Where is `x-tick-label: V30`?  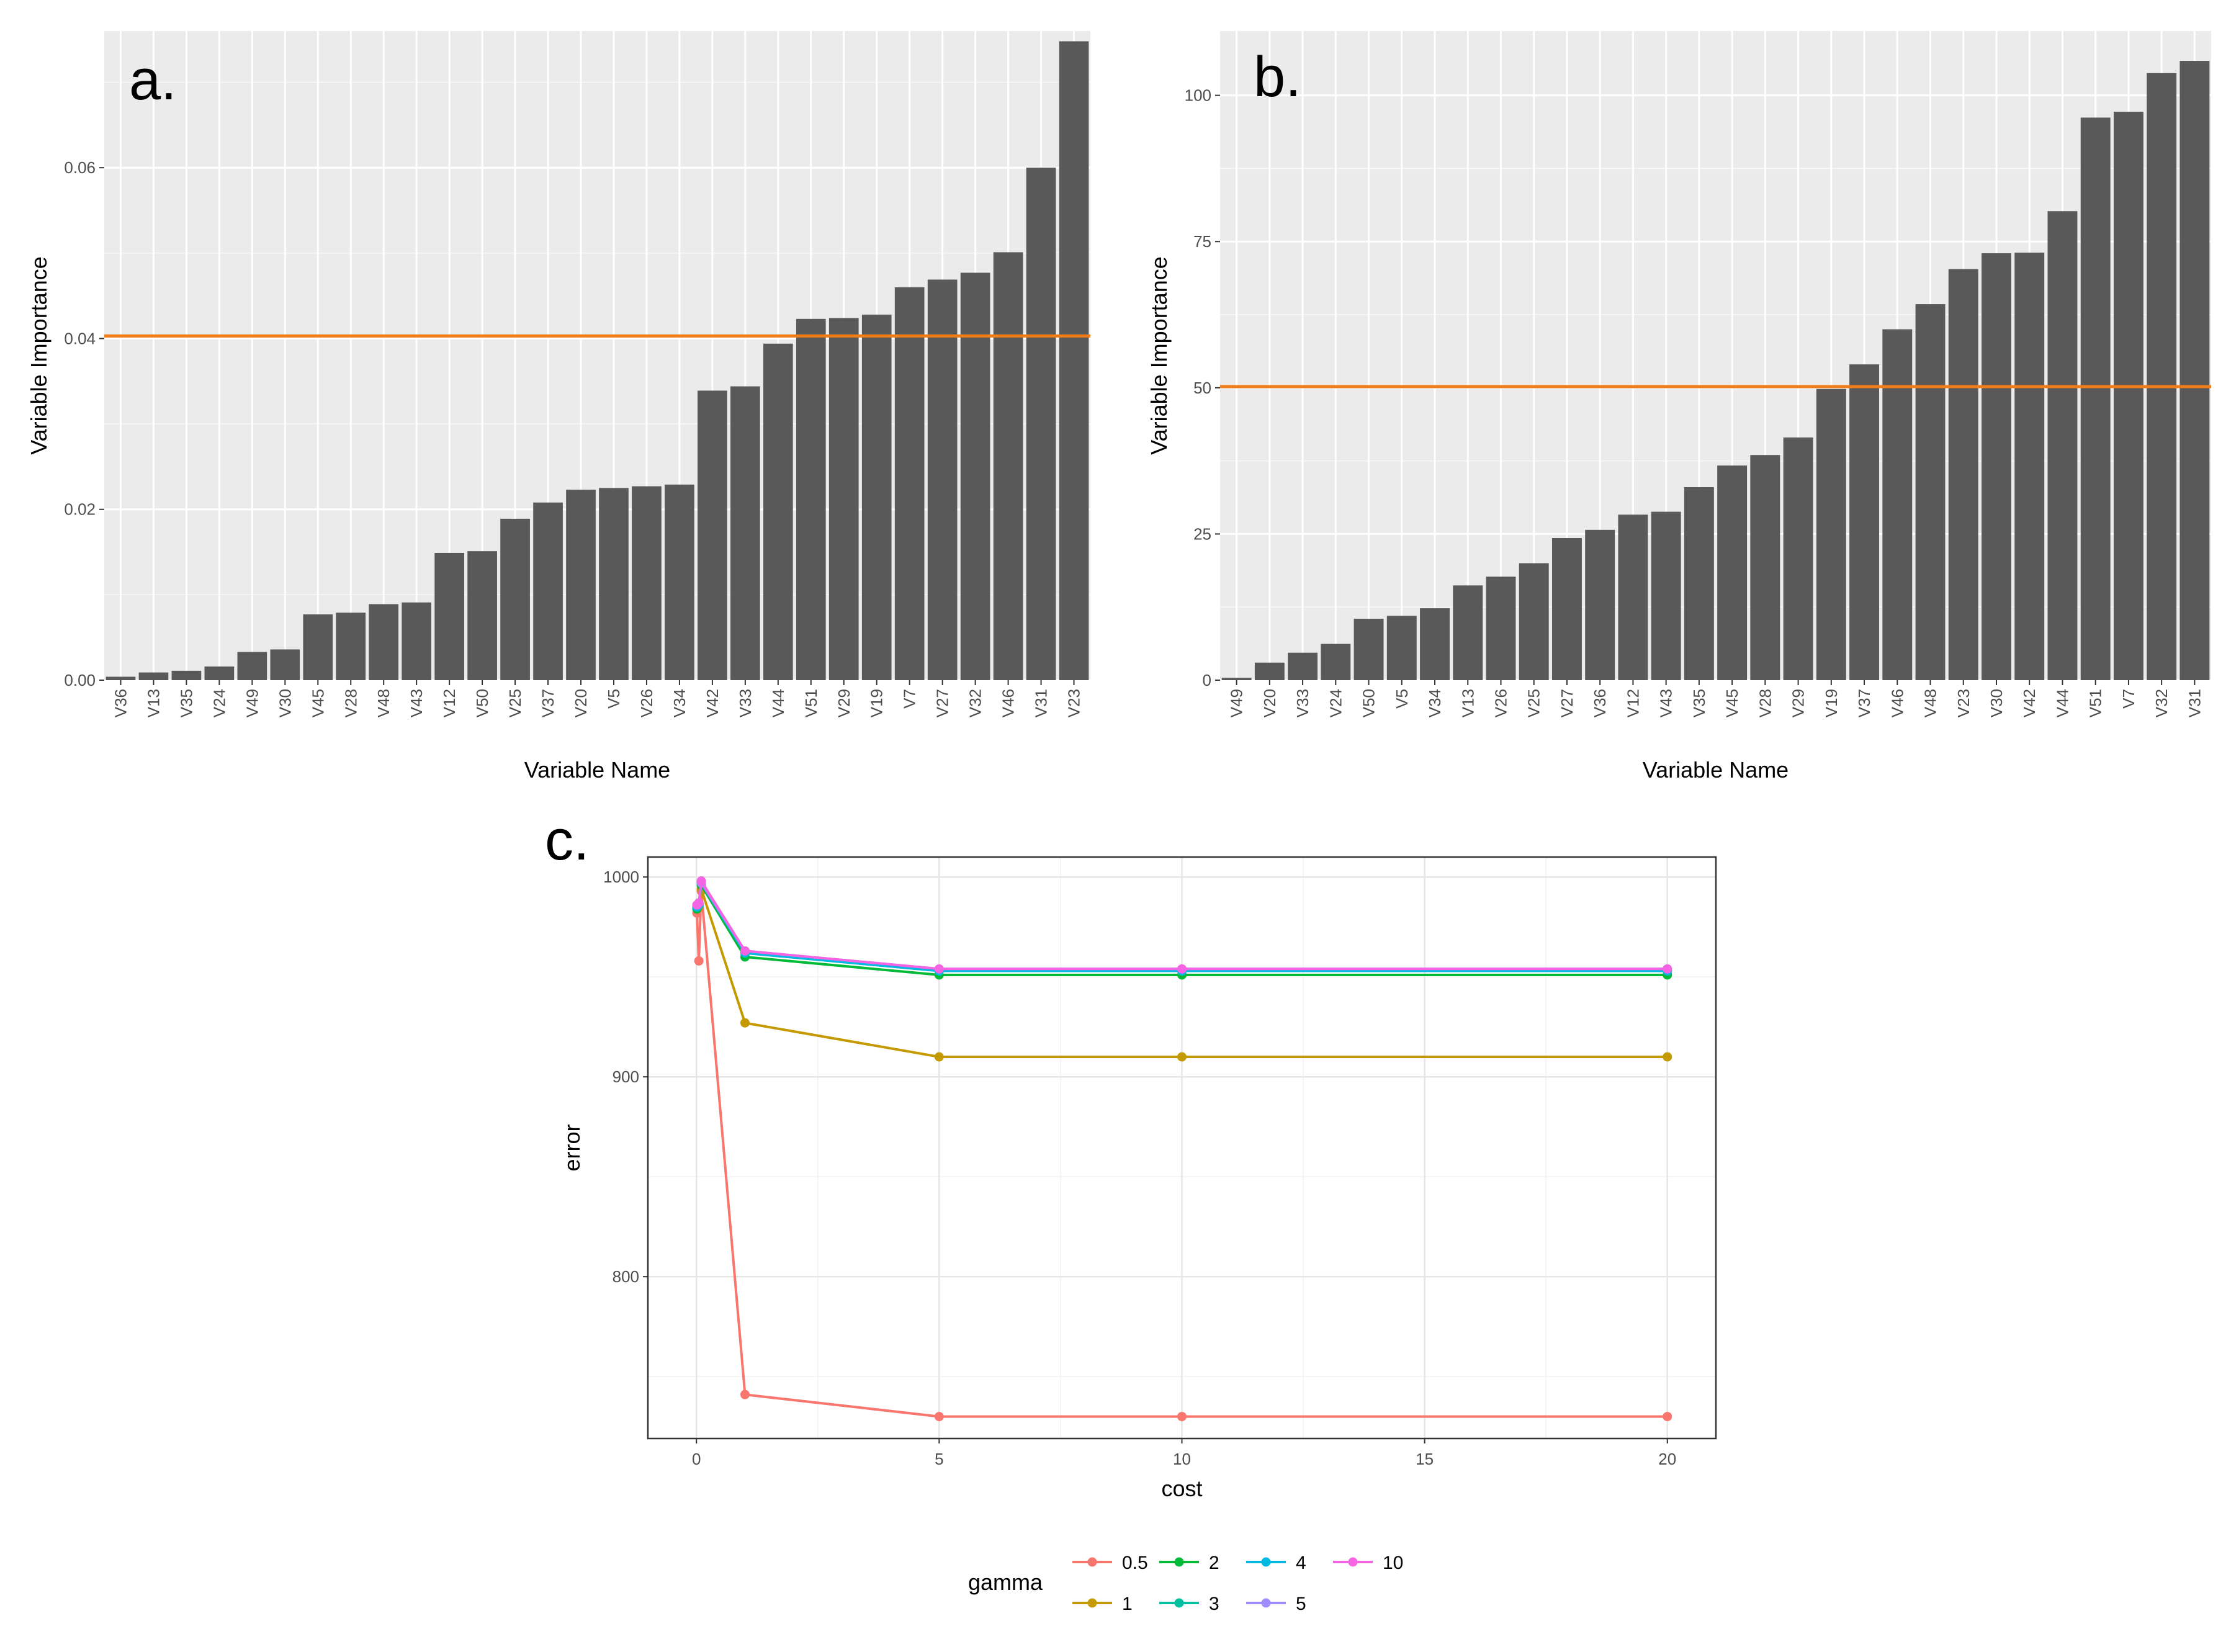
x-tick-label: V30 is located at coordinates (1996, 703).